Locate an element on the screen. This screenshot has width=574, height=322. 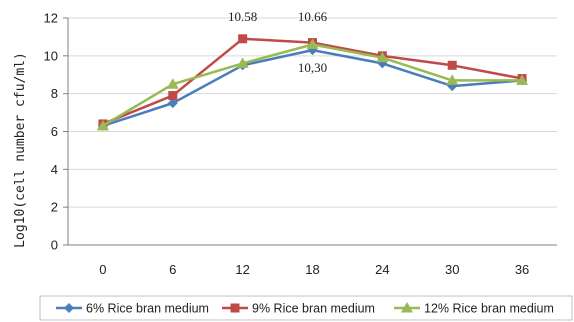
y-tick-label: 0 is located at coordinates (54, 245).